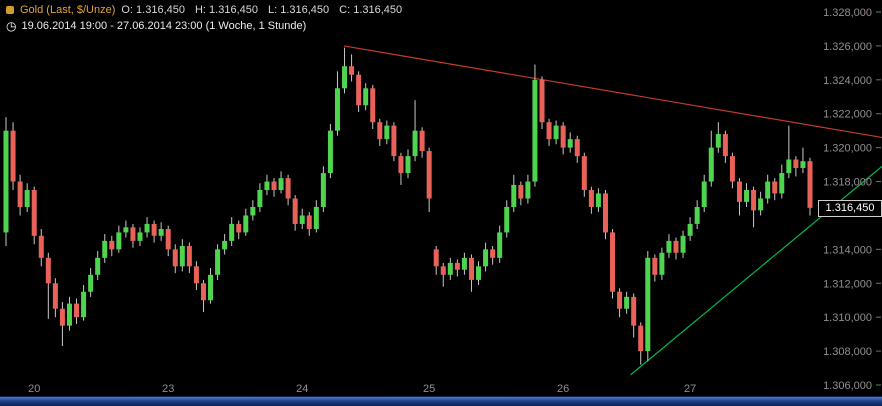 The image size is (882, 406). What do you see at coordinates (429, 389) in the screenshot?
I see `x-axis-label: 25` at bounding box center [429, 389].